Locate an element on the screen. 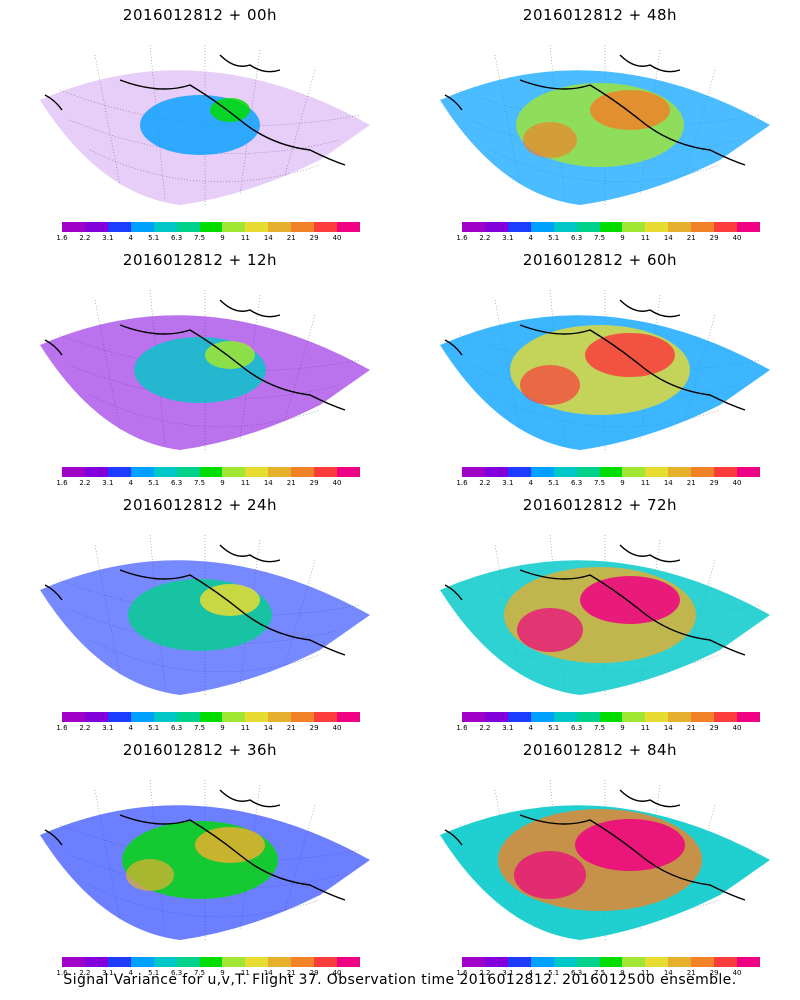 The image size is (800, 1000). panel-title: 2016012812 + 60h is located at coordinates (600, 260).